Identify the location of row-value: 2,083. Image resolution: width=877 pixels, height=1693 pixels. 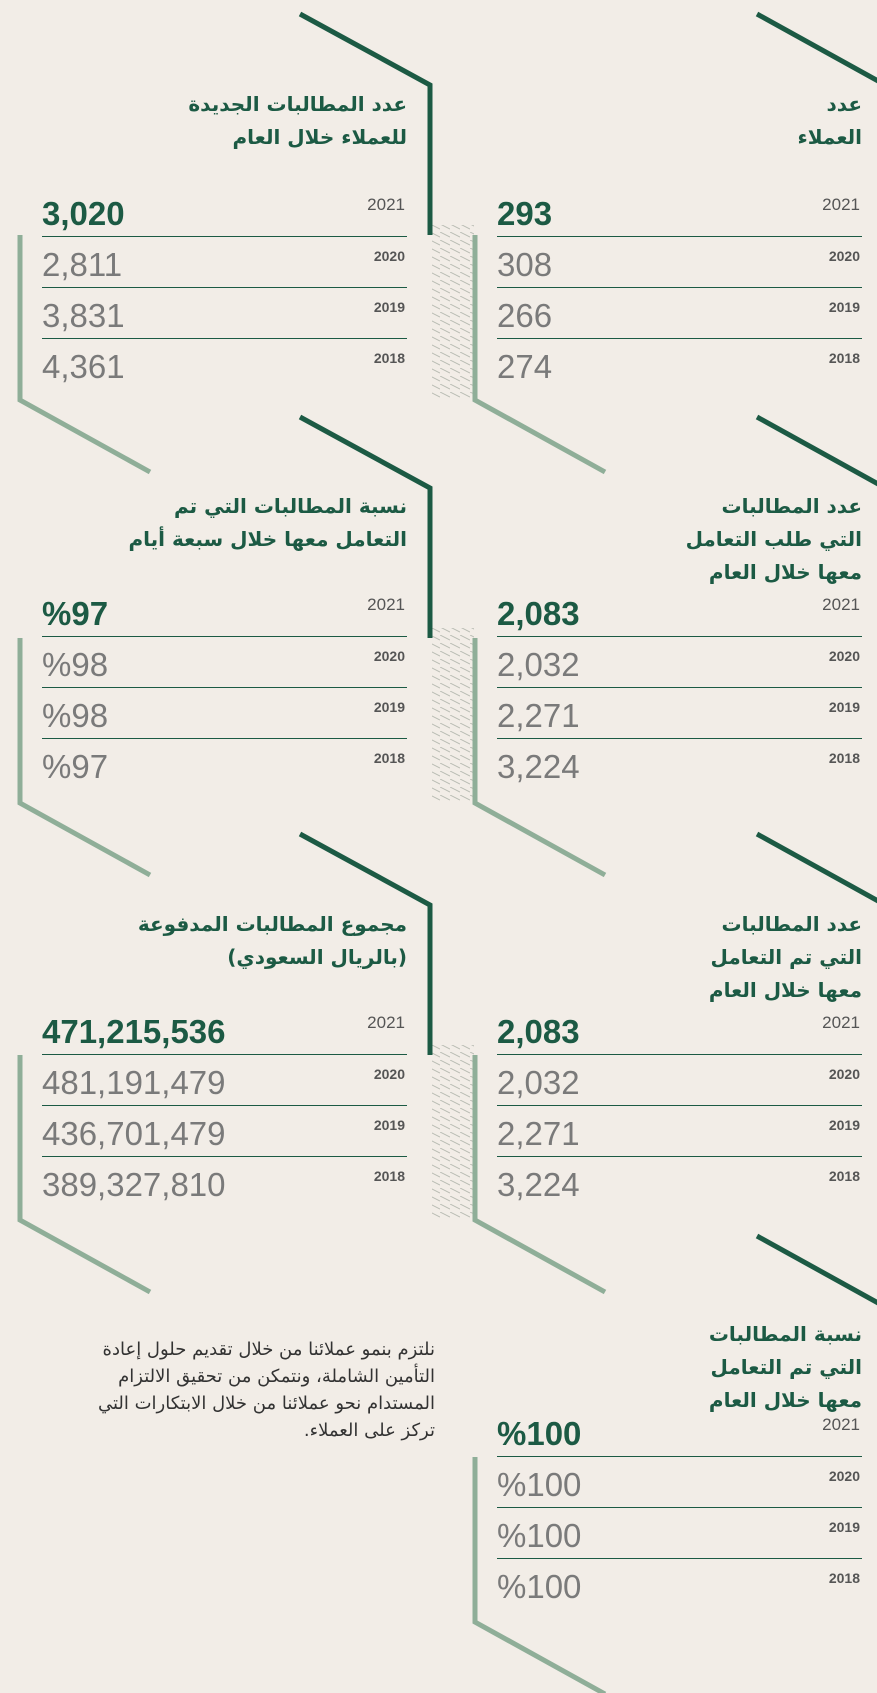
(538, 1031).